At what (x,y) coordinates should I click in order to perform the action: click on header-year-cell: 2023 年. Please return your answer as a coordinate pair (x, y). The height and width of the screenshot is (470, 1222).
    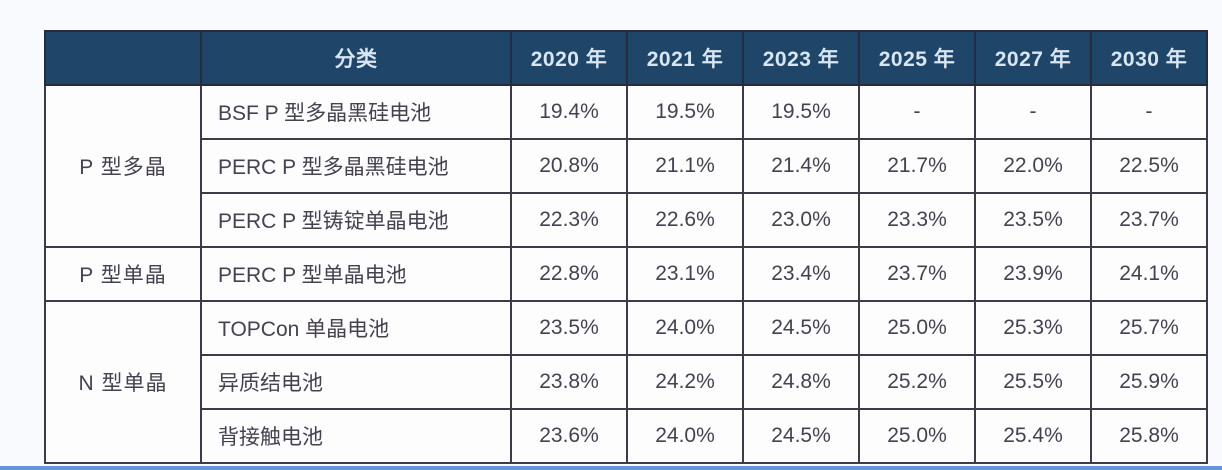
    Looking at the image, I should click on (801, 58).